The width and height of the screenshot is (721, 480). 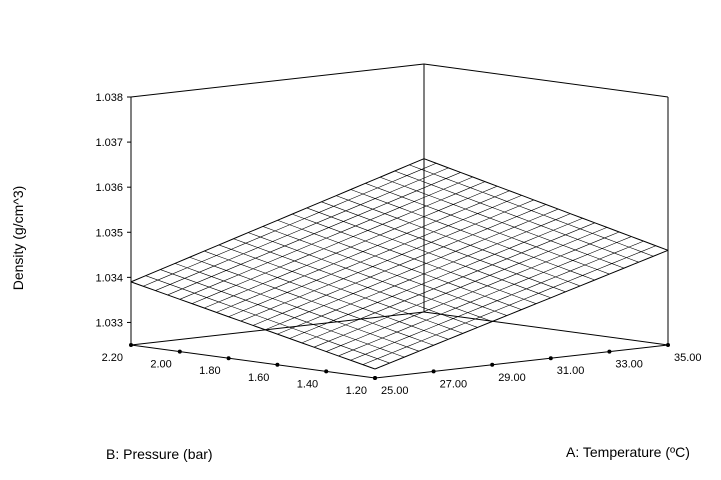 I want to click on temperature-tick-label: 35.00, so click(x=688, y=358).